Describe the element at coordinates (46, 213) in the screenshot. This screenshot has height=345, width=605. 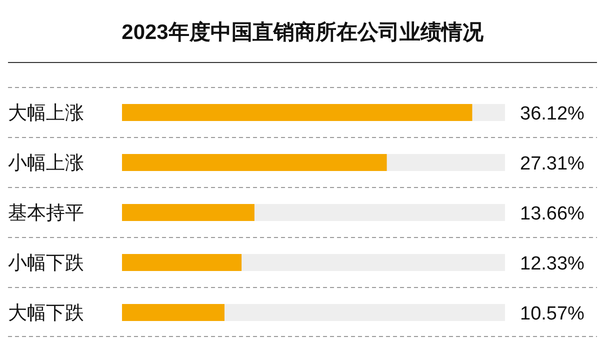
I see `y-tick-label: 基本持平` at that location.